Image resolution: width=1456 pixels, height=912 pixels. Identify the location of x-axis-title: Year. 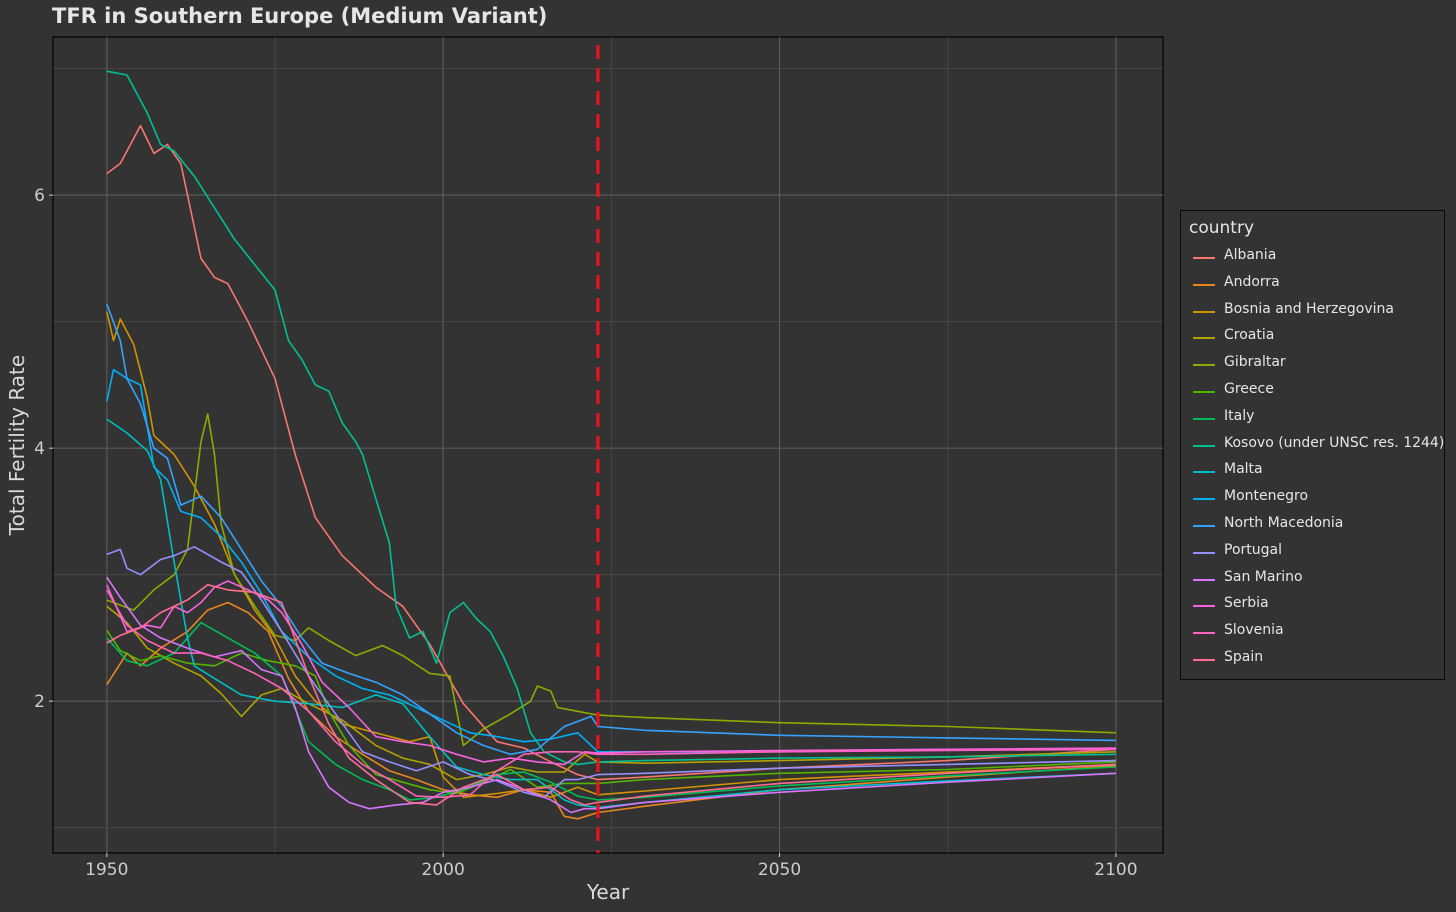
(608, 892).